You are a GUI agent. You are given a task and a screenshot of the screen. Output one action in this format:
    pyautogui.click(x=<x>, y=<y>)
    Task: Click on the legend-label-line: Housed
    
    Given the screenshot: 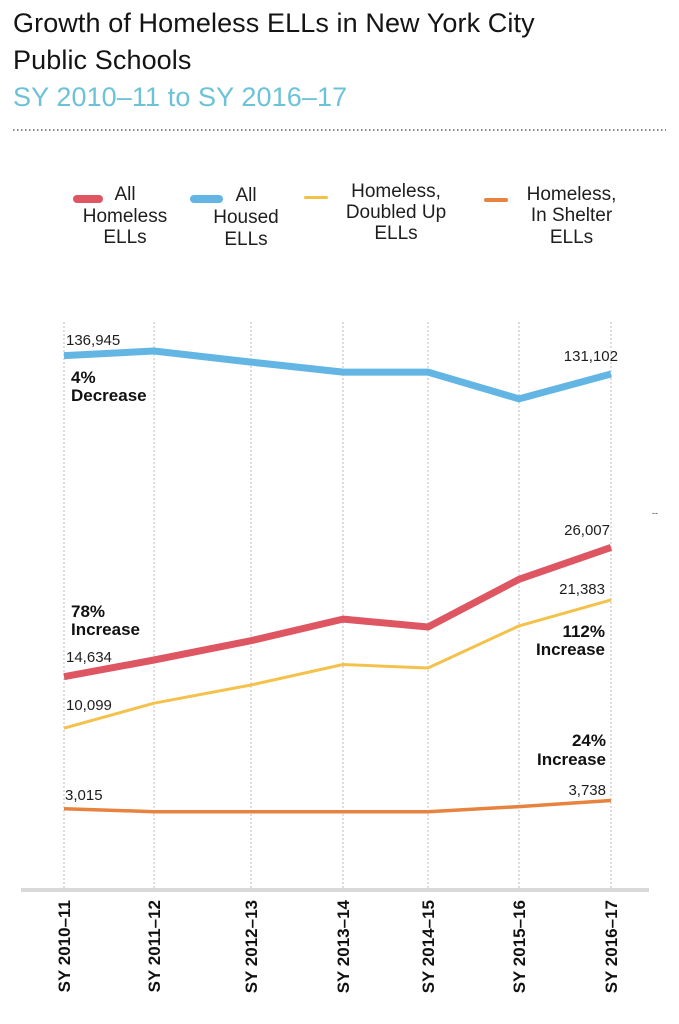 What is the action you would take?
    pyautogui.click(x=246, y=217)
    